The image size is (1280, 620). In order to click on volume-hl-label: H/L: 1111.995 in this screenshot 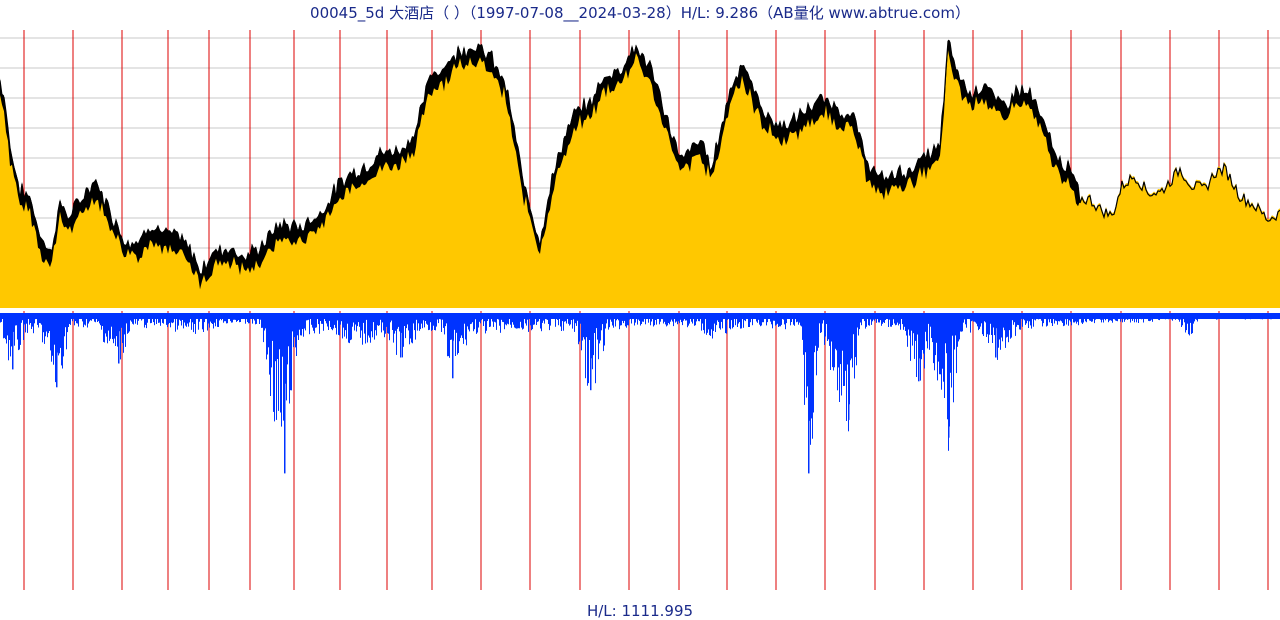, I will do `click(640, 611)`.